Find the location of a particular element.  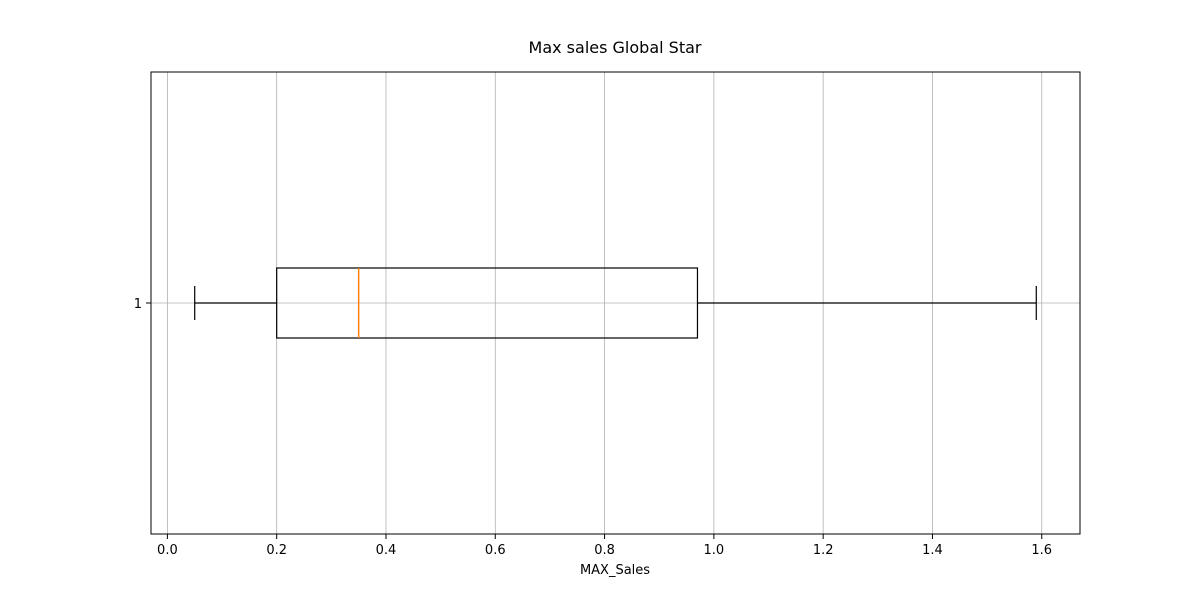

x-tick-label: 1.2 is located at coordinates (823, 550).